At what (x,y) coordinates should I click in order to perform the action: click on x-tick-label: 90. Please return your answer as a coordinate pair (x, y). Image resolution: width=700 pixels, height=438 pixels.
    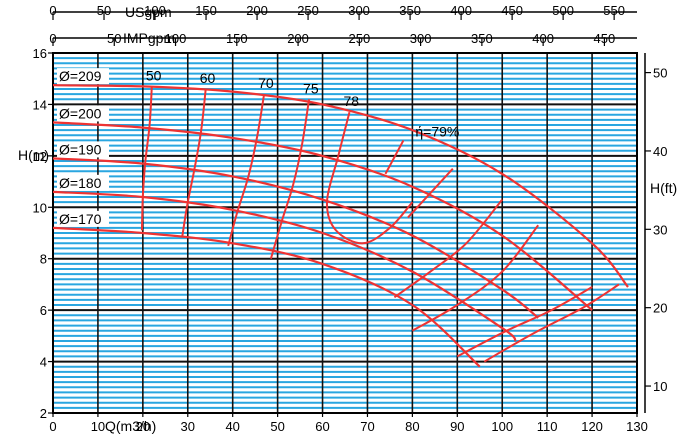
    Looking at the image, I should click on (457, 426).